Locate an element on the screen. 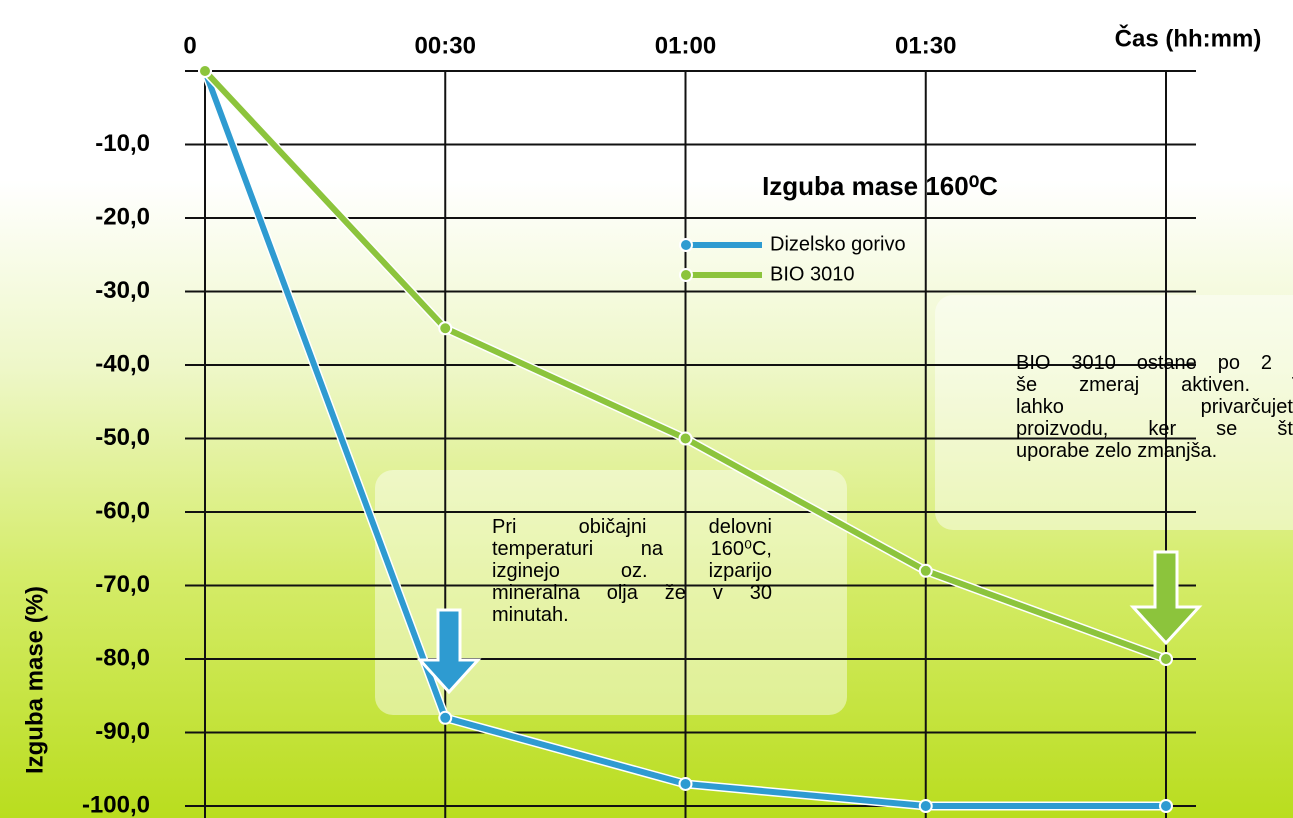 The width and height of the screenshot is (1293, 818). y-tick-label: -100,0 is located at coordinates (116, 804).